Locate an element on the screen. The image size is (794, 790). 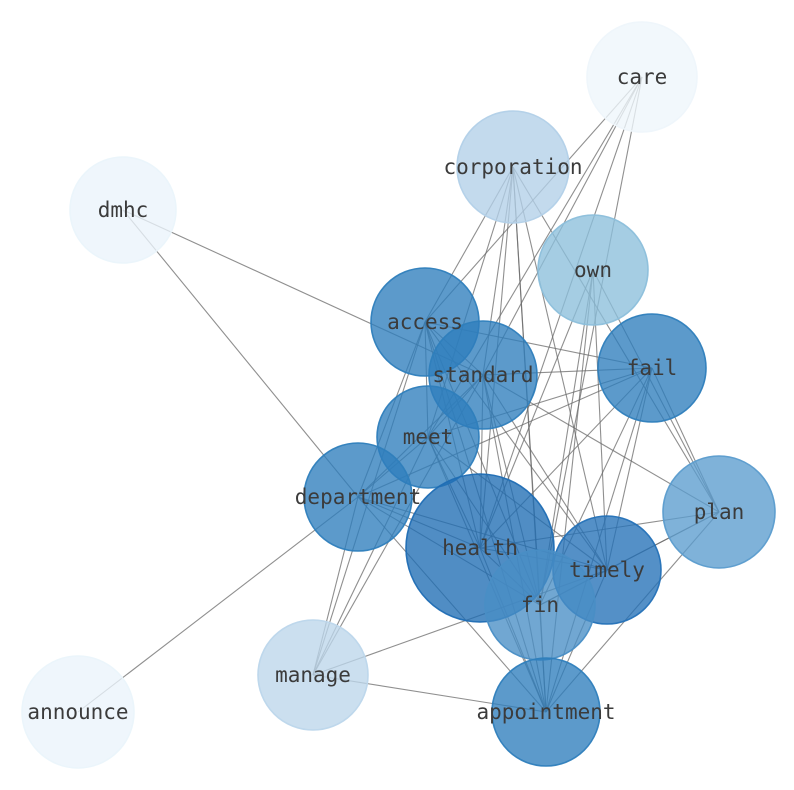
edge-corporation-timely is located at coordinates (560, 368).